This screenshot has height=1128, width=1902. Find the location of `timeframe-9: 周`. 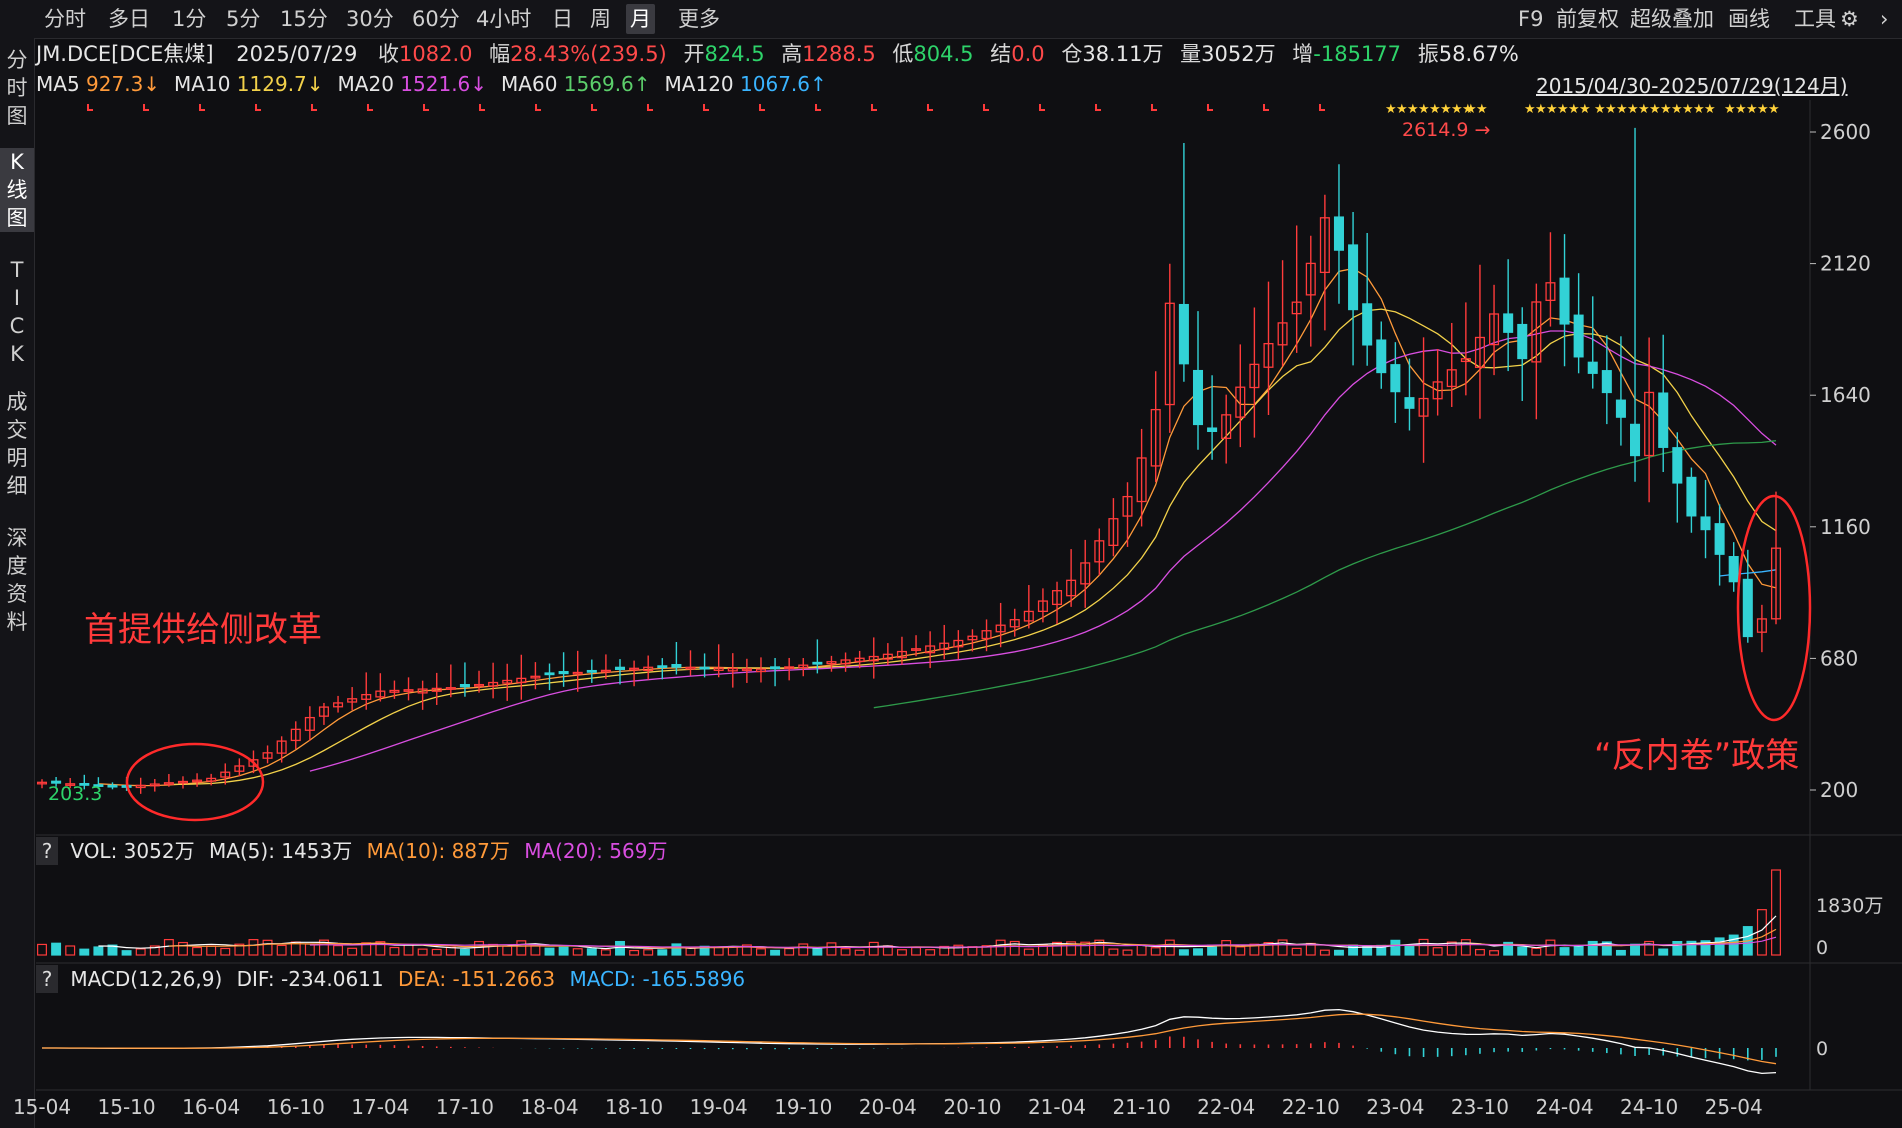

timeframe-9: 周 is located at coordinates (600, 19).